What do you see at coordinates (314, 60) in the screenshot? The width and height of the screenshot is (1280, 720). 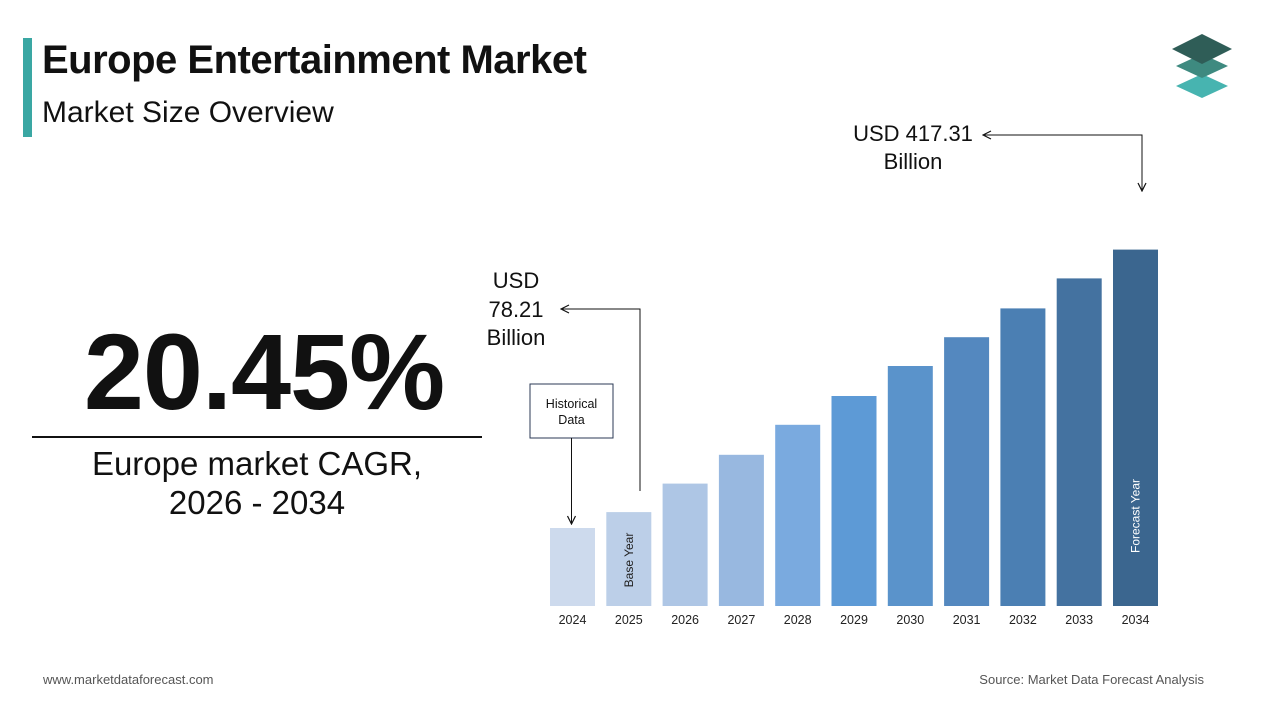 I see `page-title: Europe Entertainment Market` at bounding box center [314, 60].